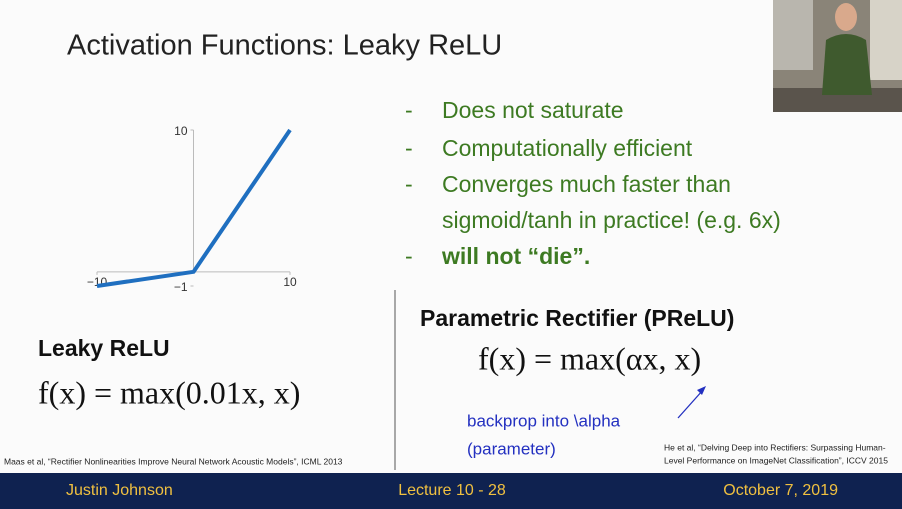 The image size is (902, 509). Describe the element at coordinates (119, 490) in the screenshot. I see `footer-author: Justin Johnson` at that location.